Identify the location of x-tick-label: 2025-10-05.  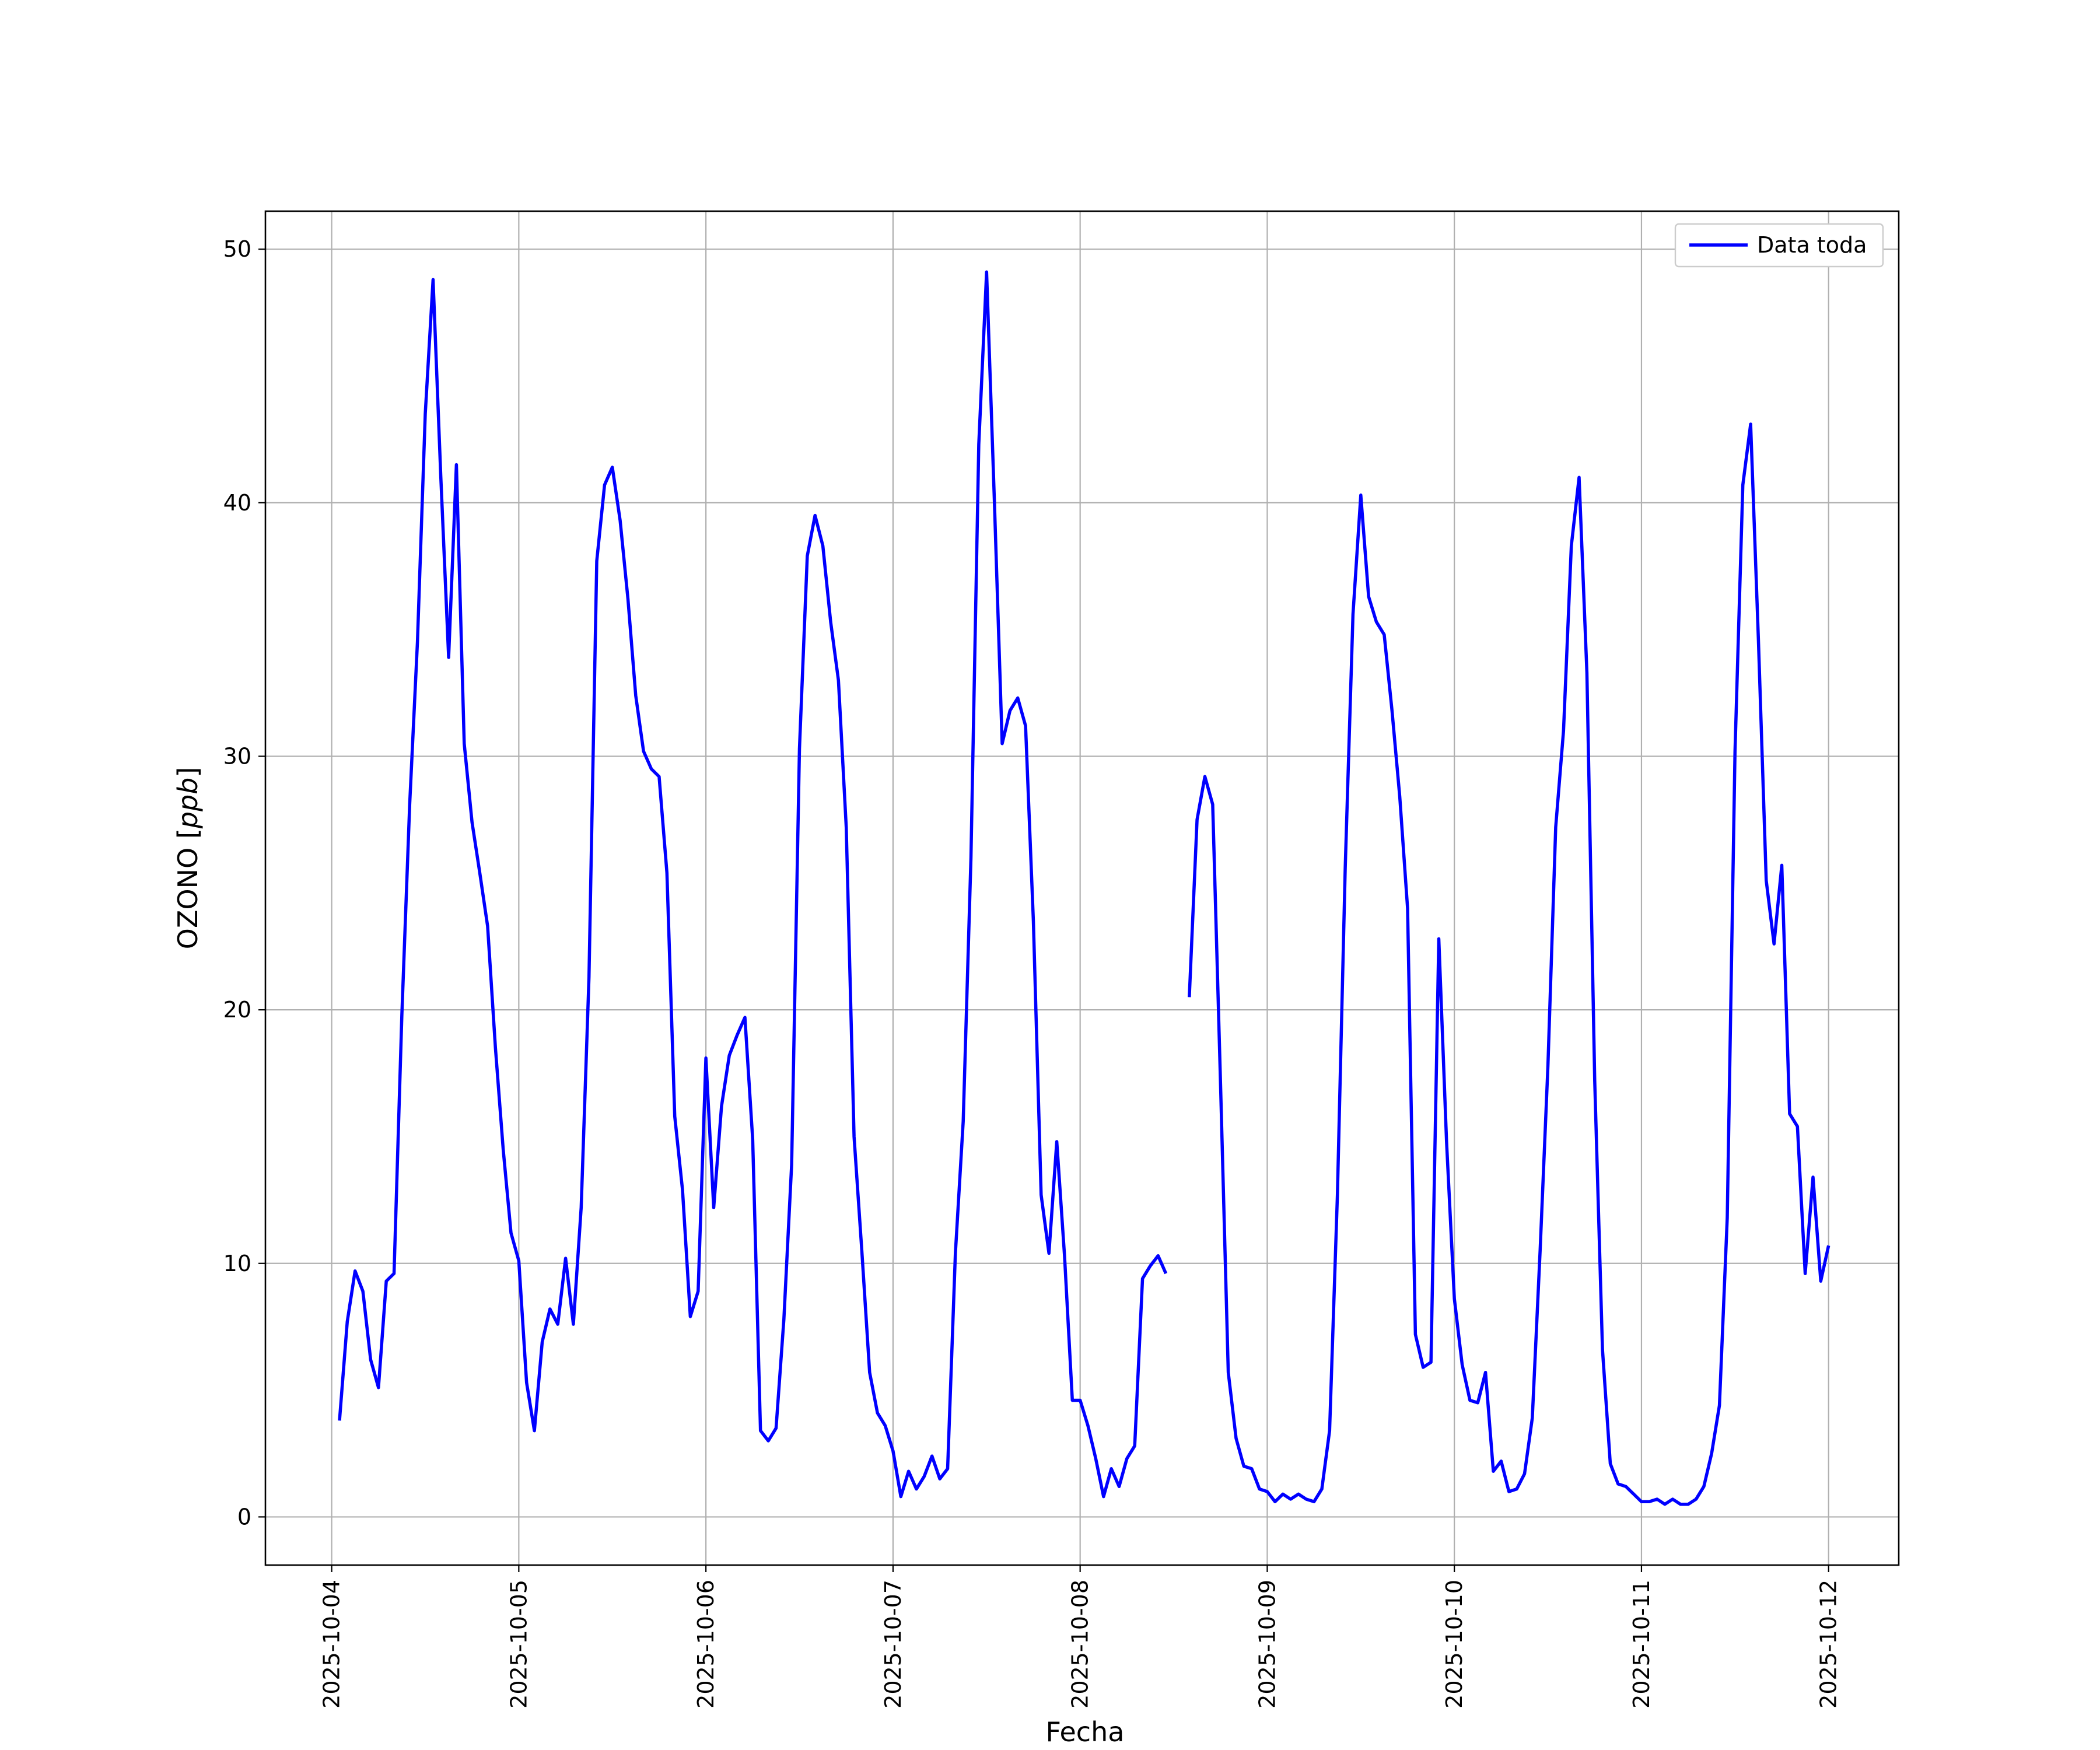
(518, 1644).